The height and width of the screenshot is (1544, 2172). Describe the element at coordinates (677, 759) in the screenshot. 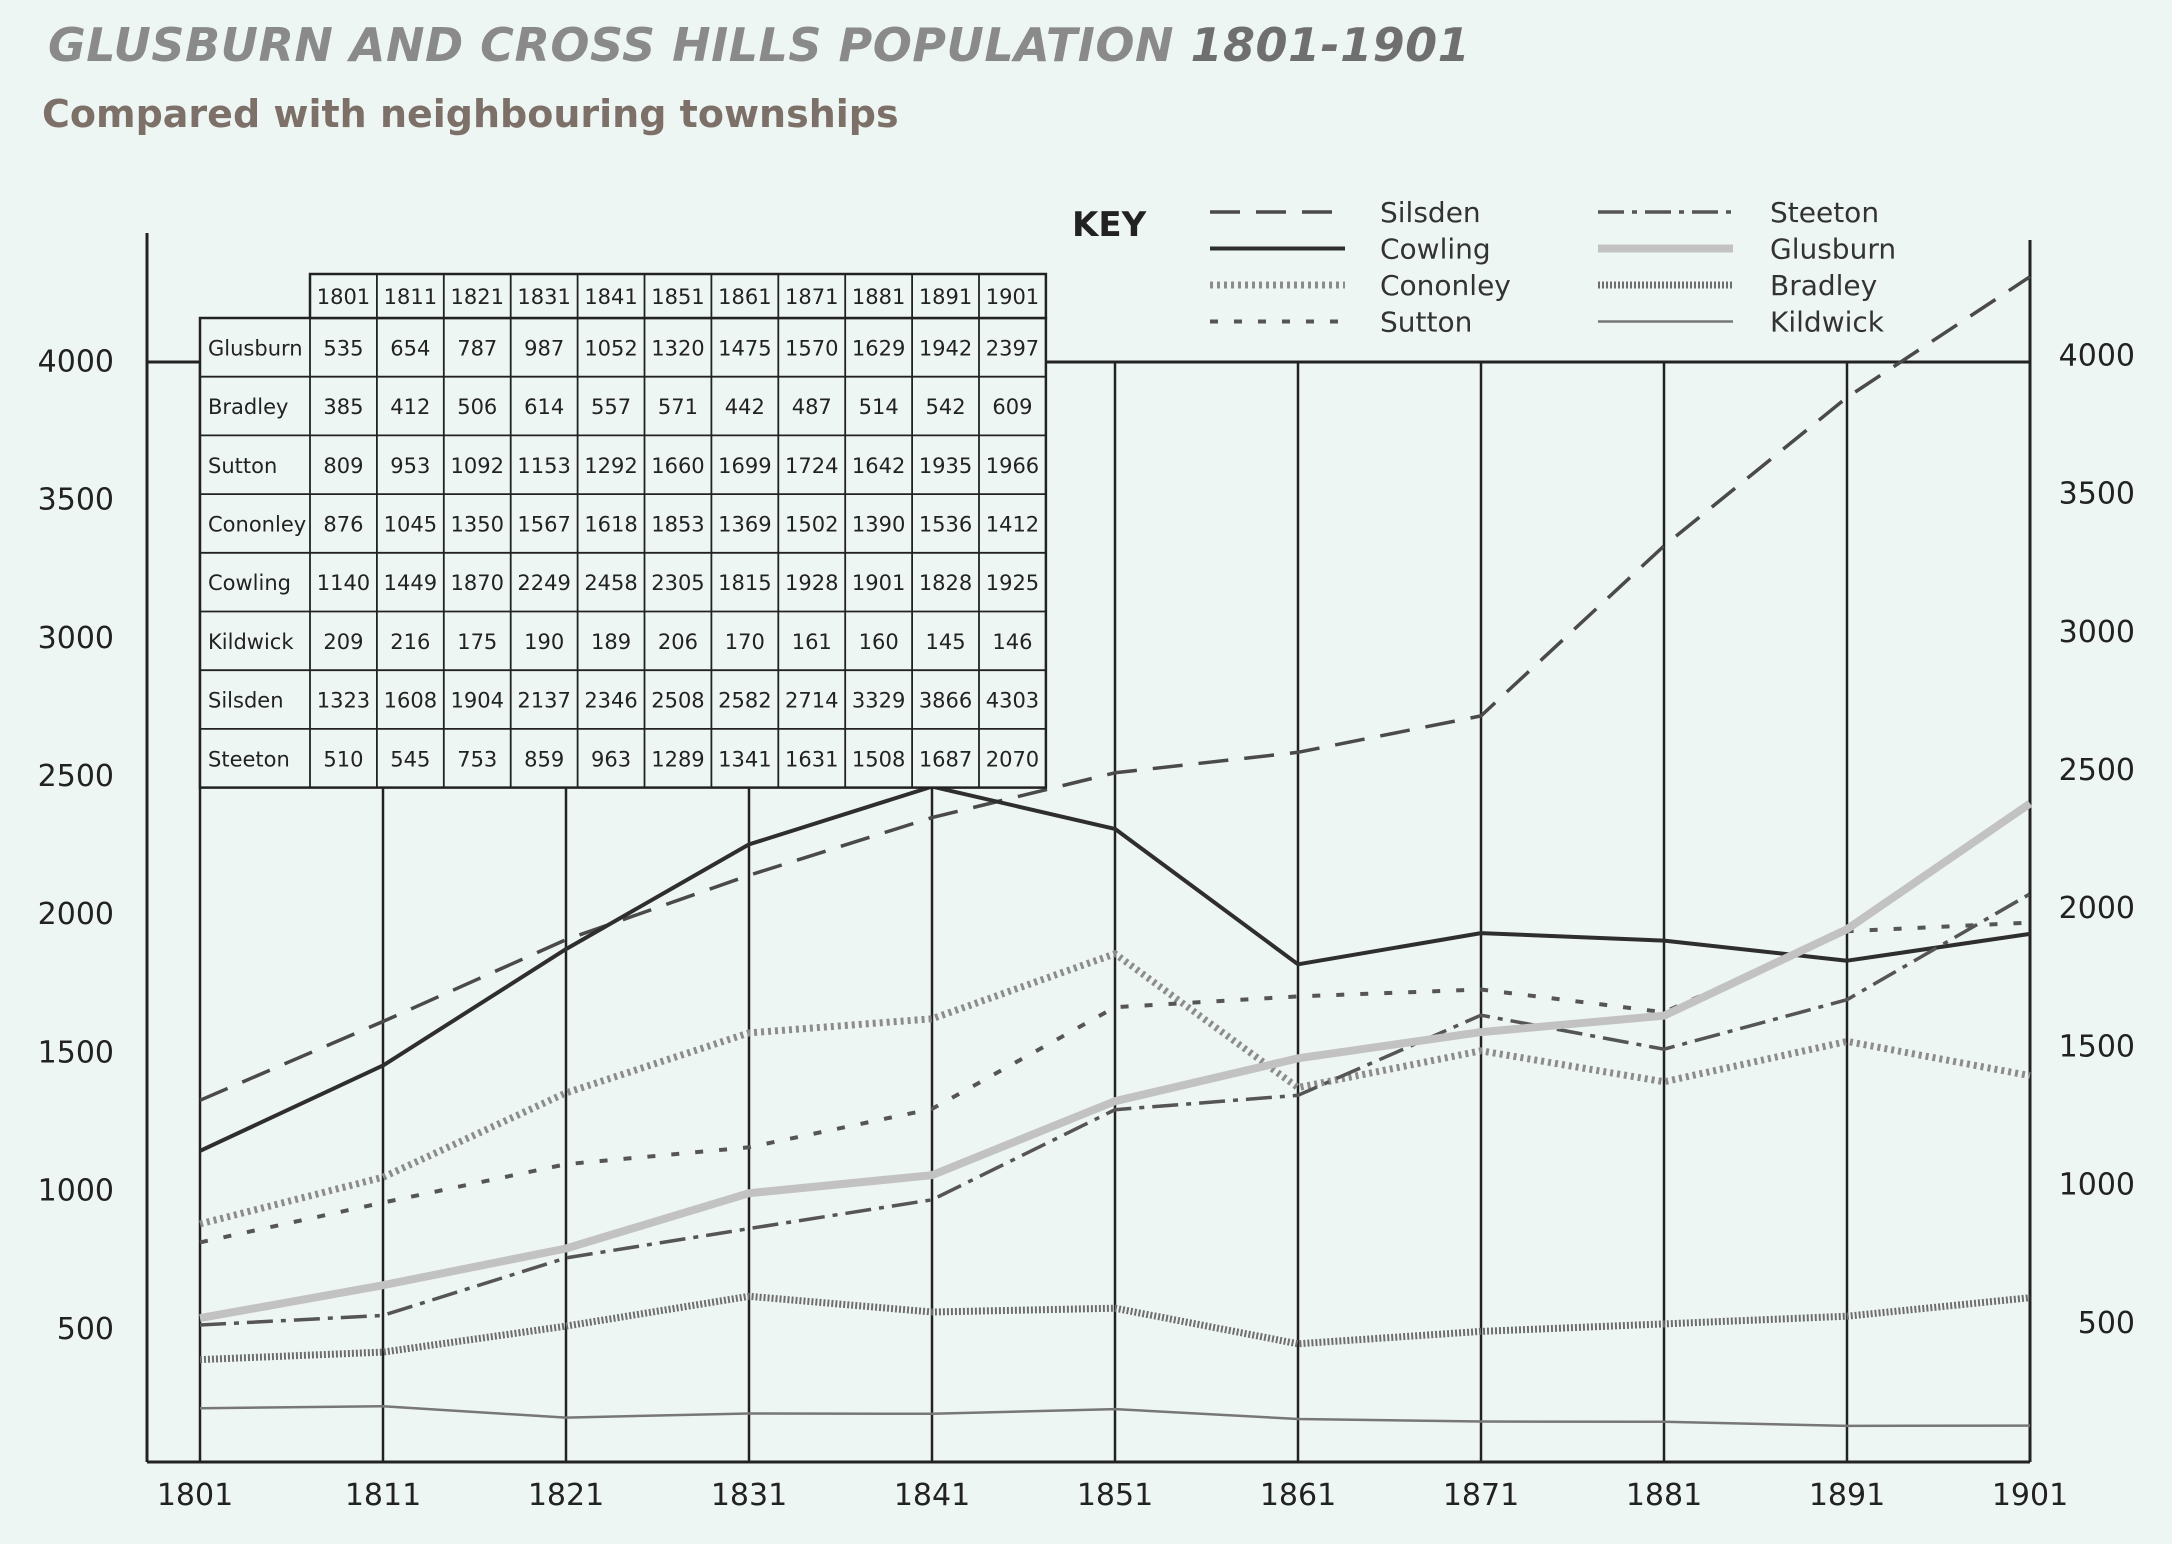

I see `table-cell-steeton-1851: 1289` at that location.